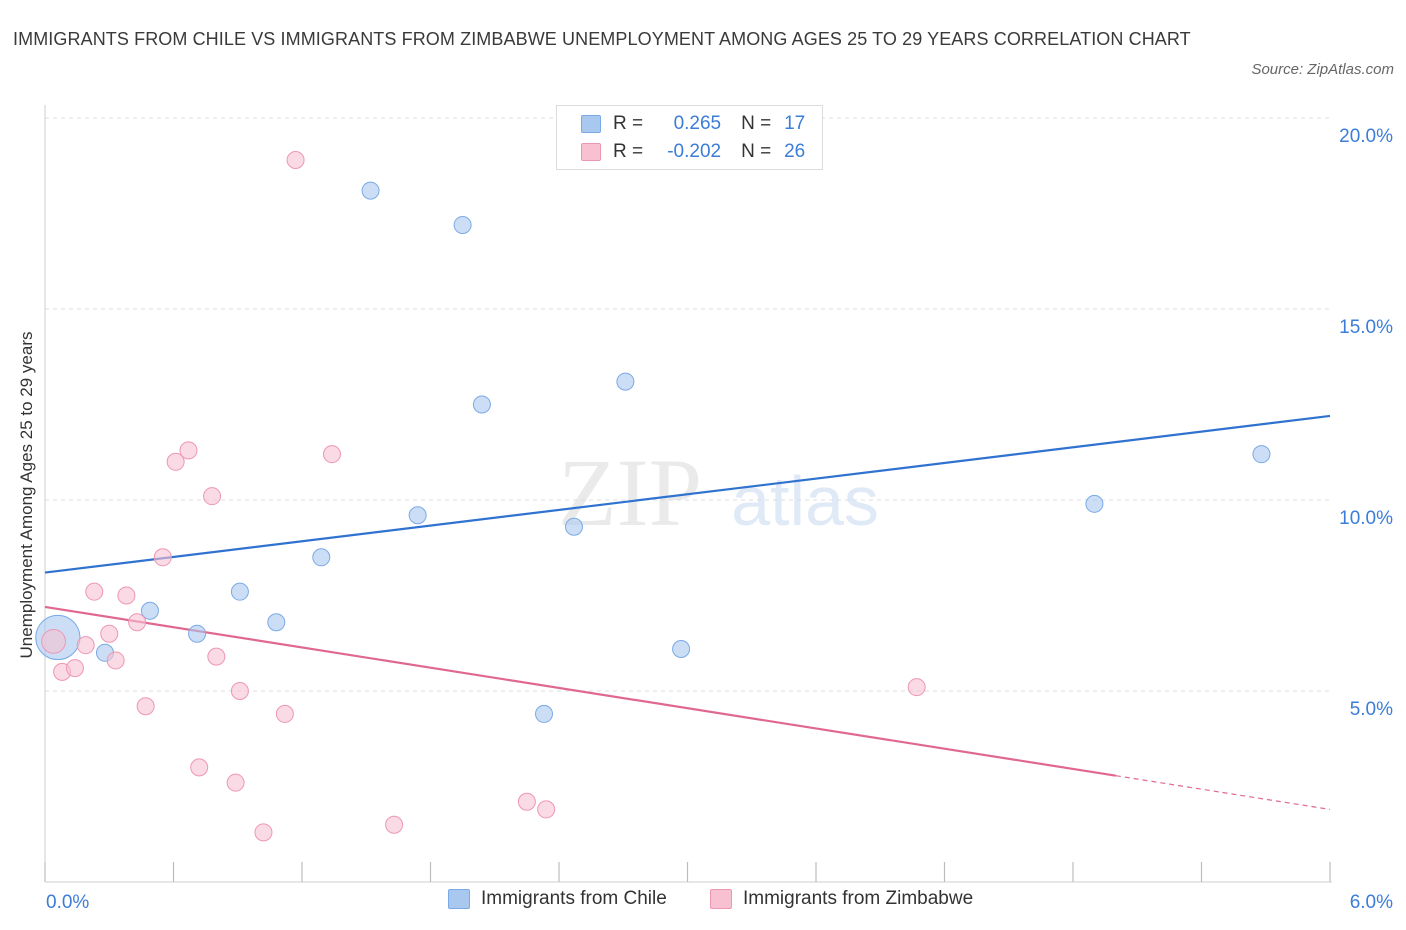 Image resolution: width=1406 pixels, height=930 pixels. What do you see at coordinates (721, 899) in the screenshot?
I see `series-swatch-zimbabwe` at bounding box center [721, 899].